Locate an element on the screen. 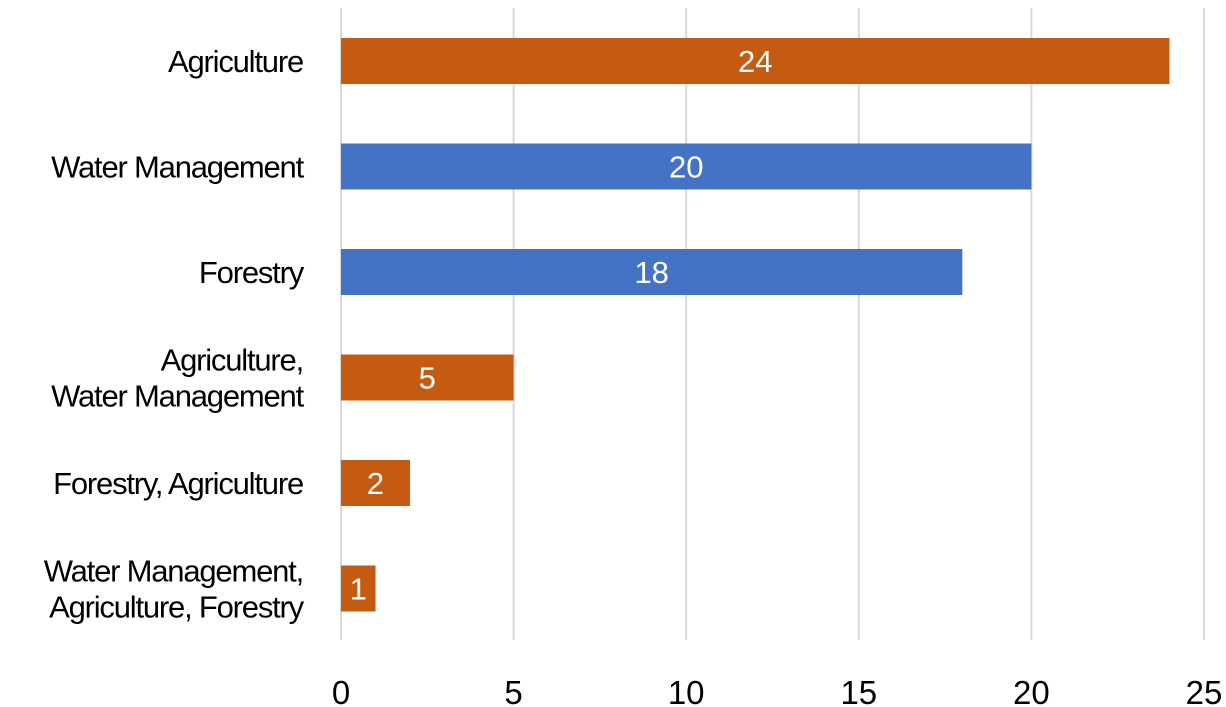 The height and width of the screenshot is (707, 1226). category-label-line: Agriculture, is located at coordinates (232, 360).